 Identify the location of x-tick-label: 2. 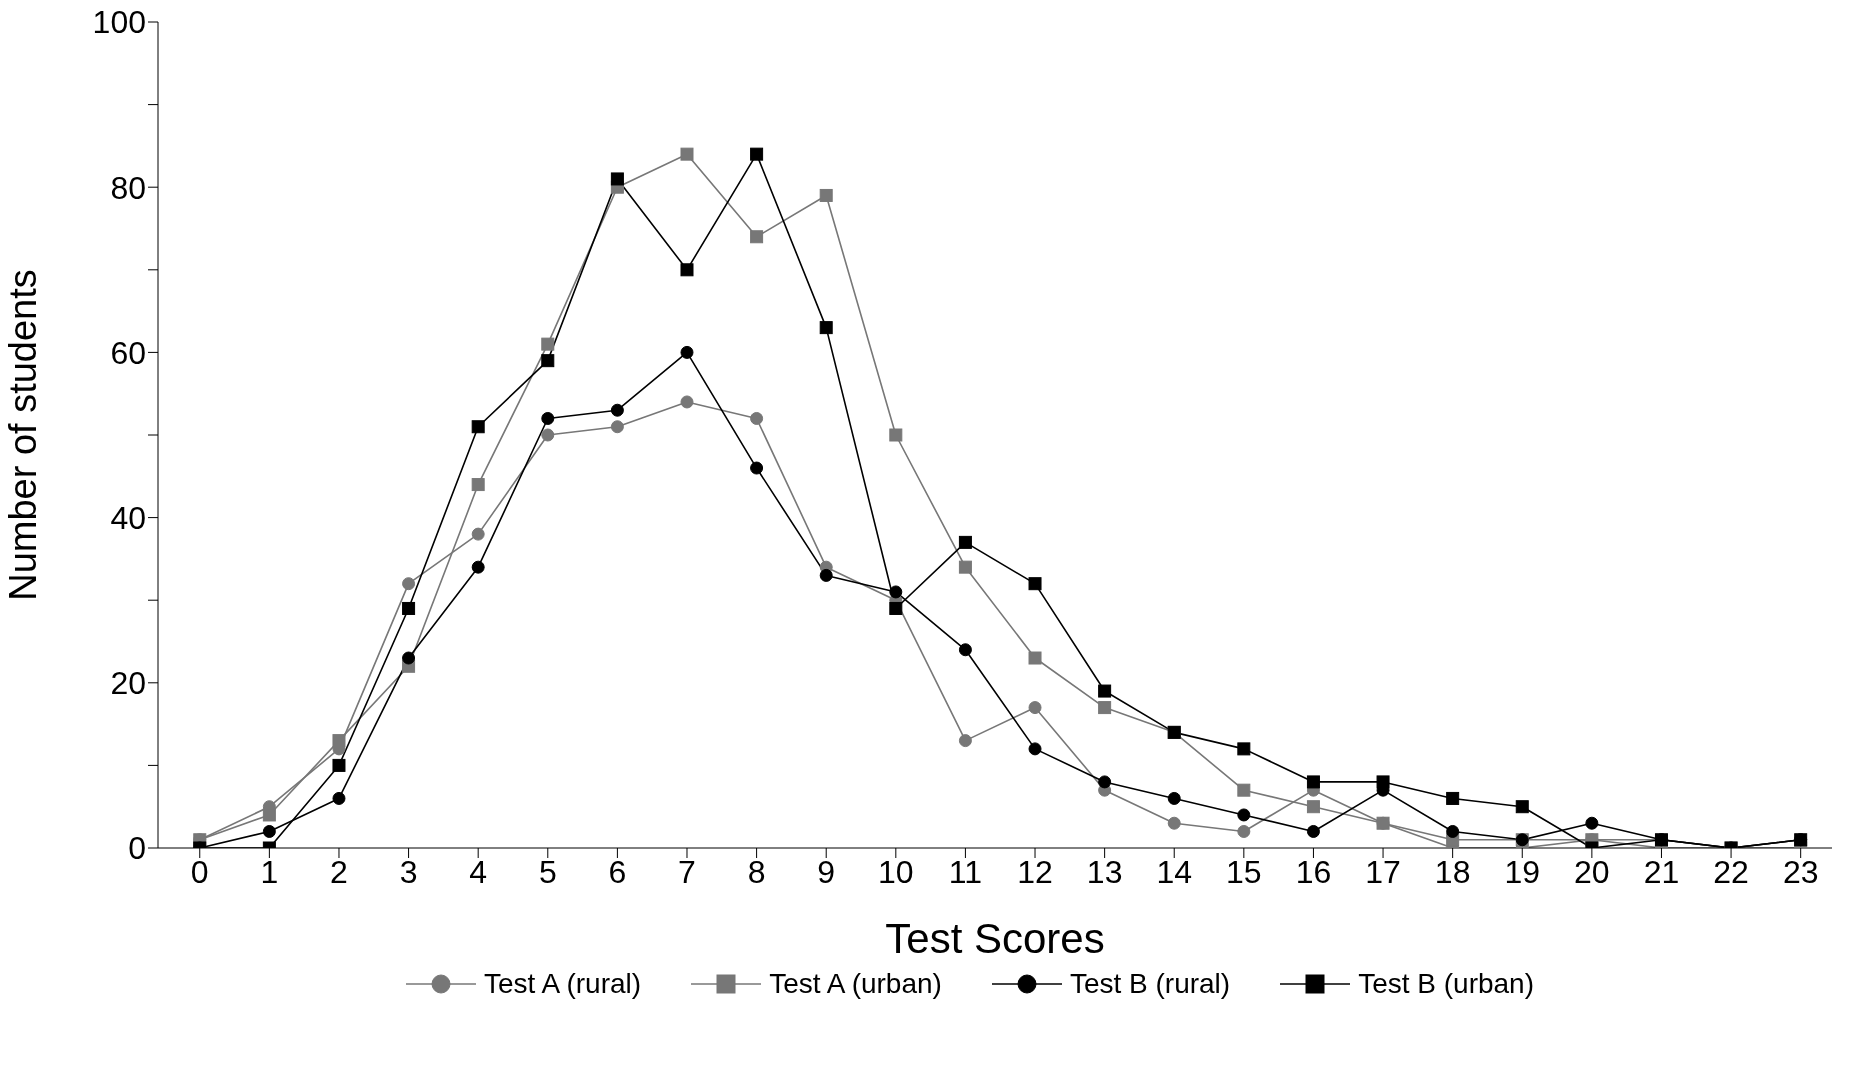
(339, 871).